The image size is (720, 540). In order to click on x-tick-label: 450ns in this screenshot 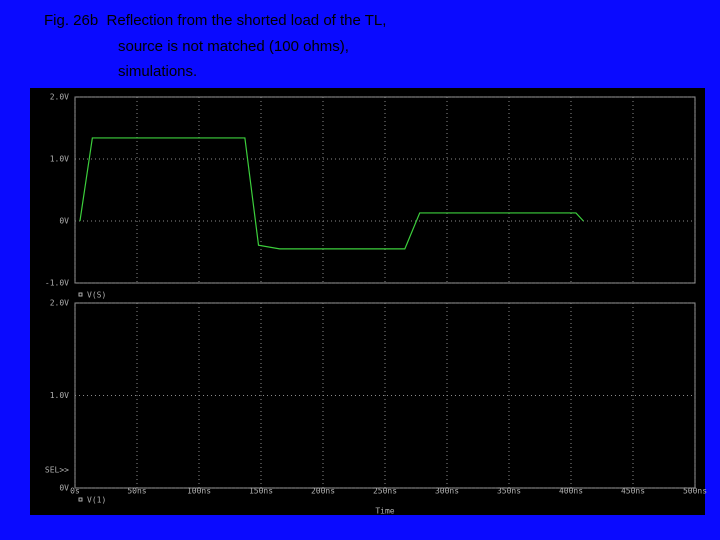, I will do `click(633, 491)`.